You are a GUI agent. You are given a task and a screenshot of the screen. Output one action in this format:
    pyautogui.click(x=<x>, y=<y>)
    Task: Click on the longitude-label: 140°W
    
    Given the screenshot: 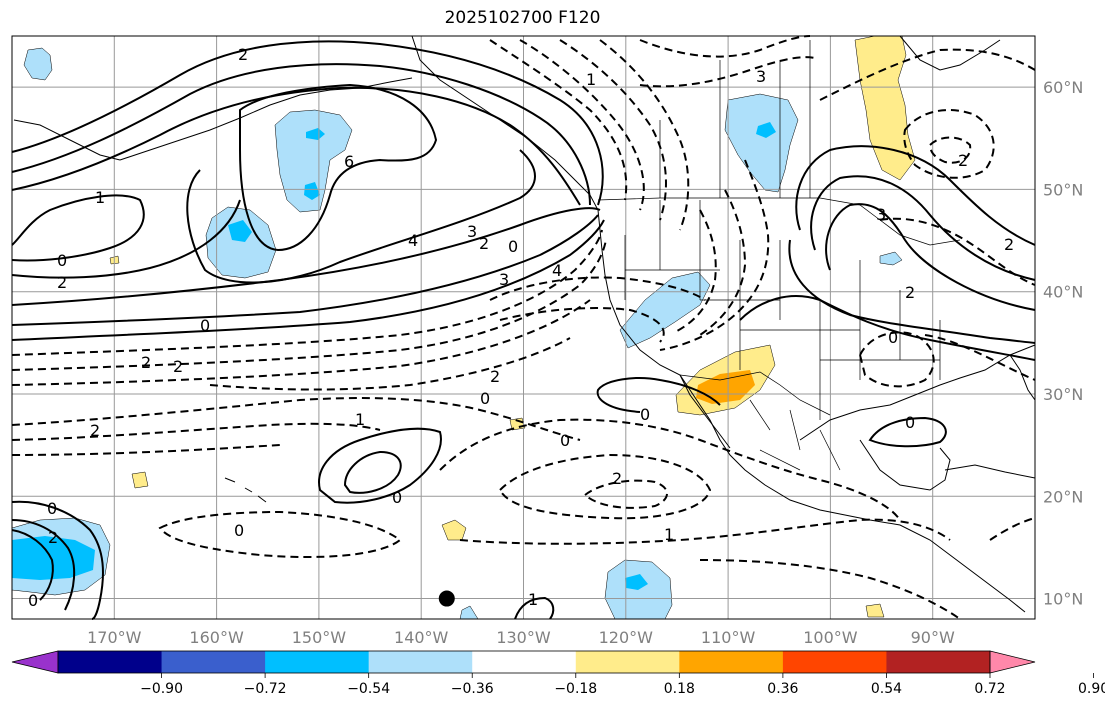 What is the action you would take?
    pyautogui.click(x=421, y=637)
    